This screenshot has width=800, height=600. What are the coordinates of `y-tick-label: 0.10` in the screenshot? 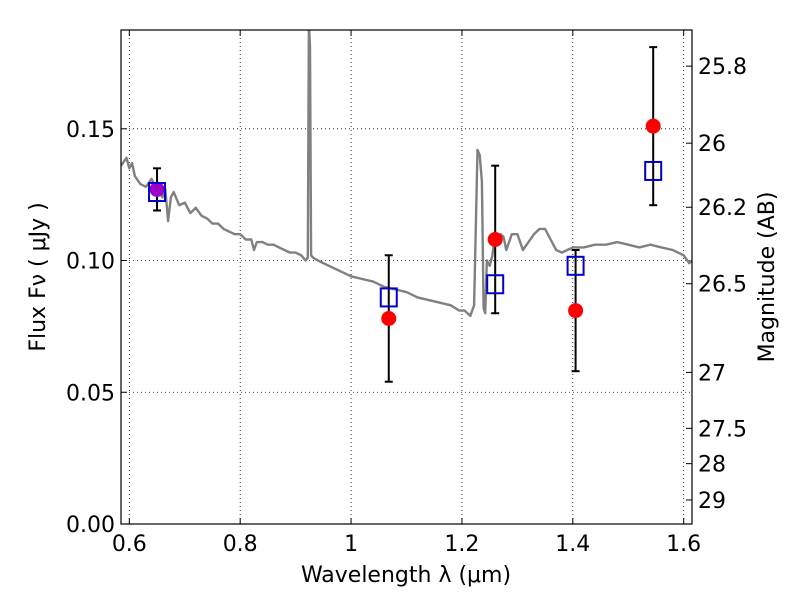 It's located at (90, 262).